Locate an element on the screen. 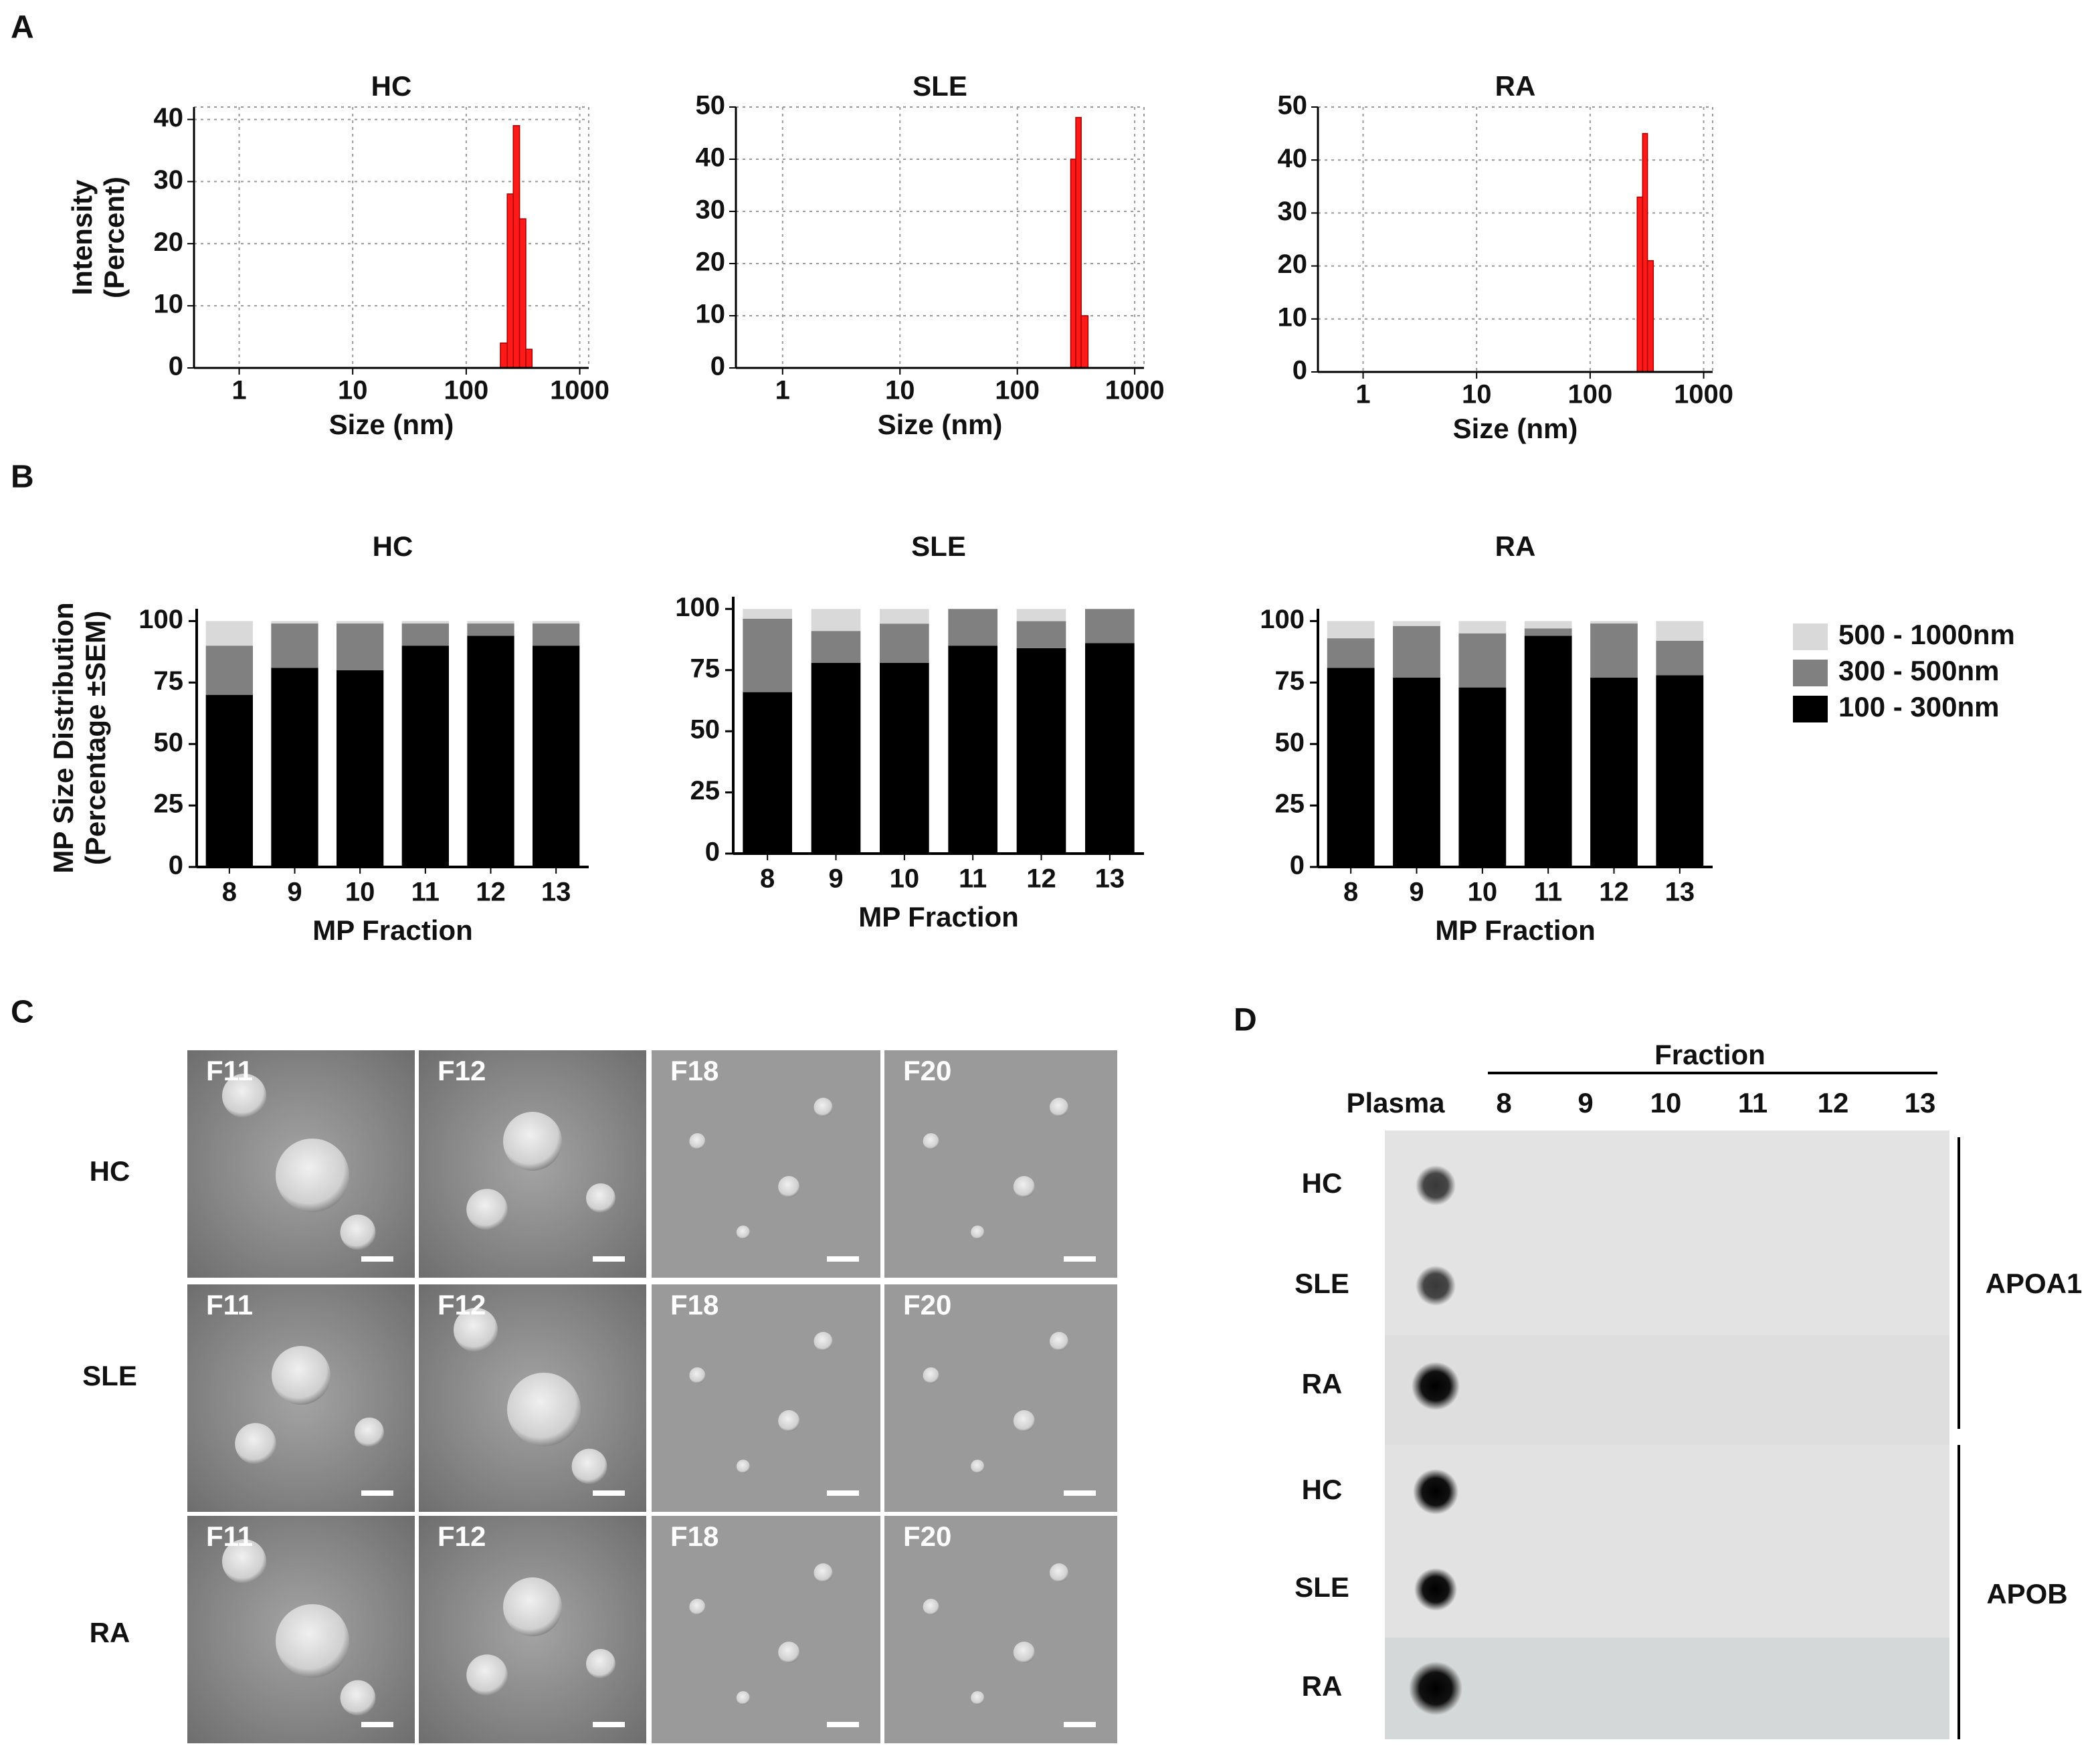 Image resolution: width=2100 pixels, height=1754 pixels. tile-label: F20 is located at coordinates (927, 1536).